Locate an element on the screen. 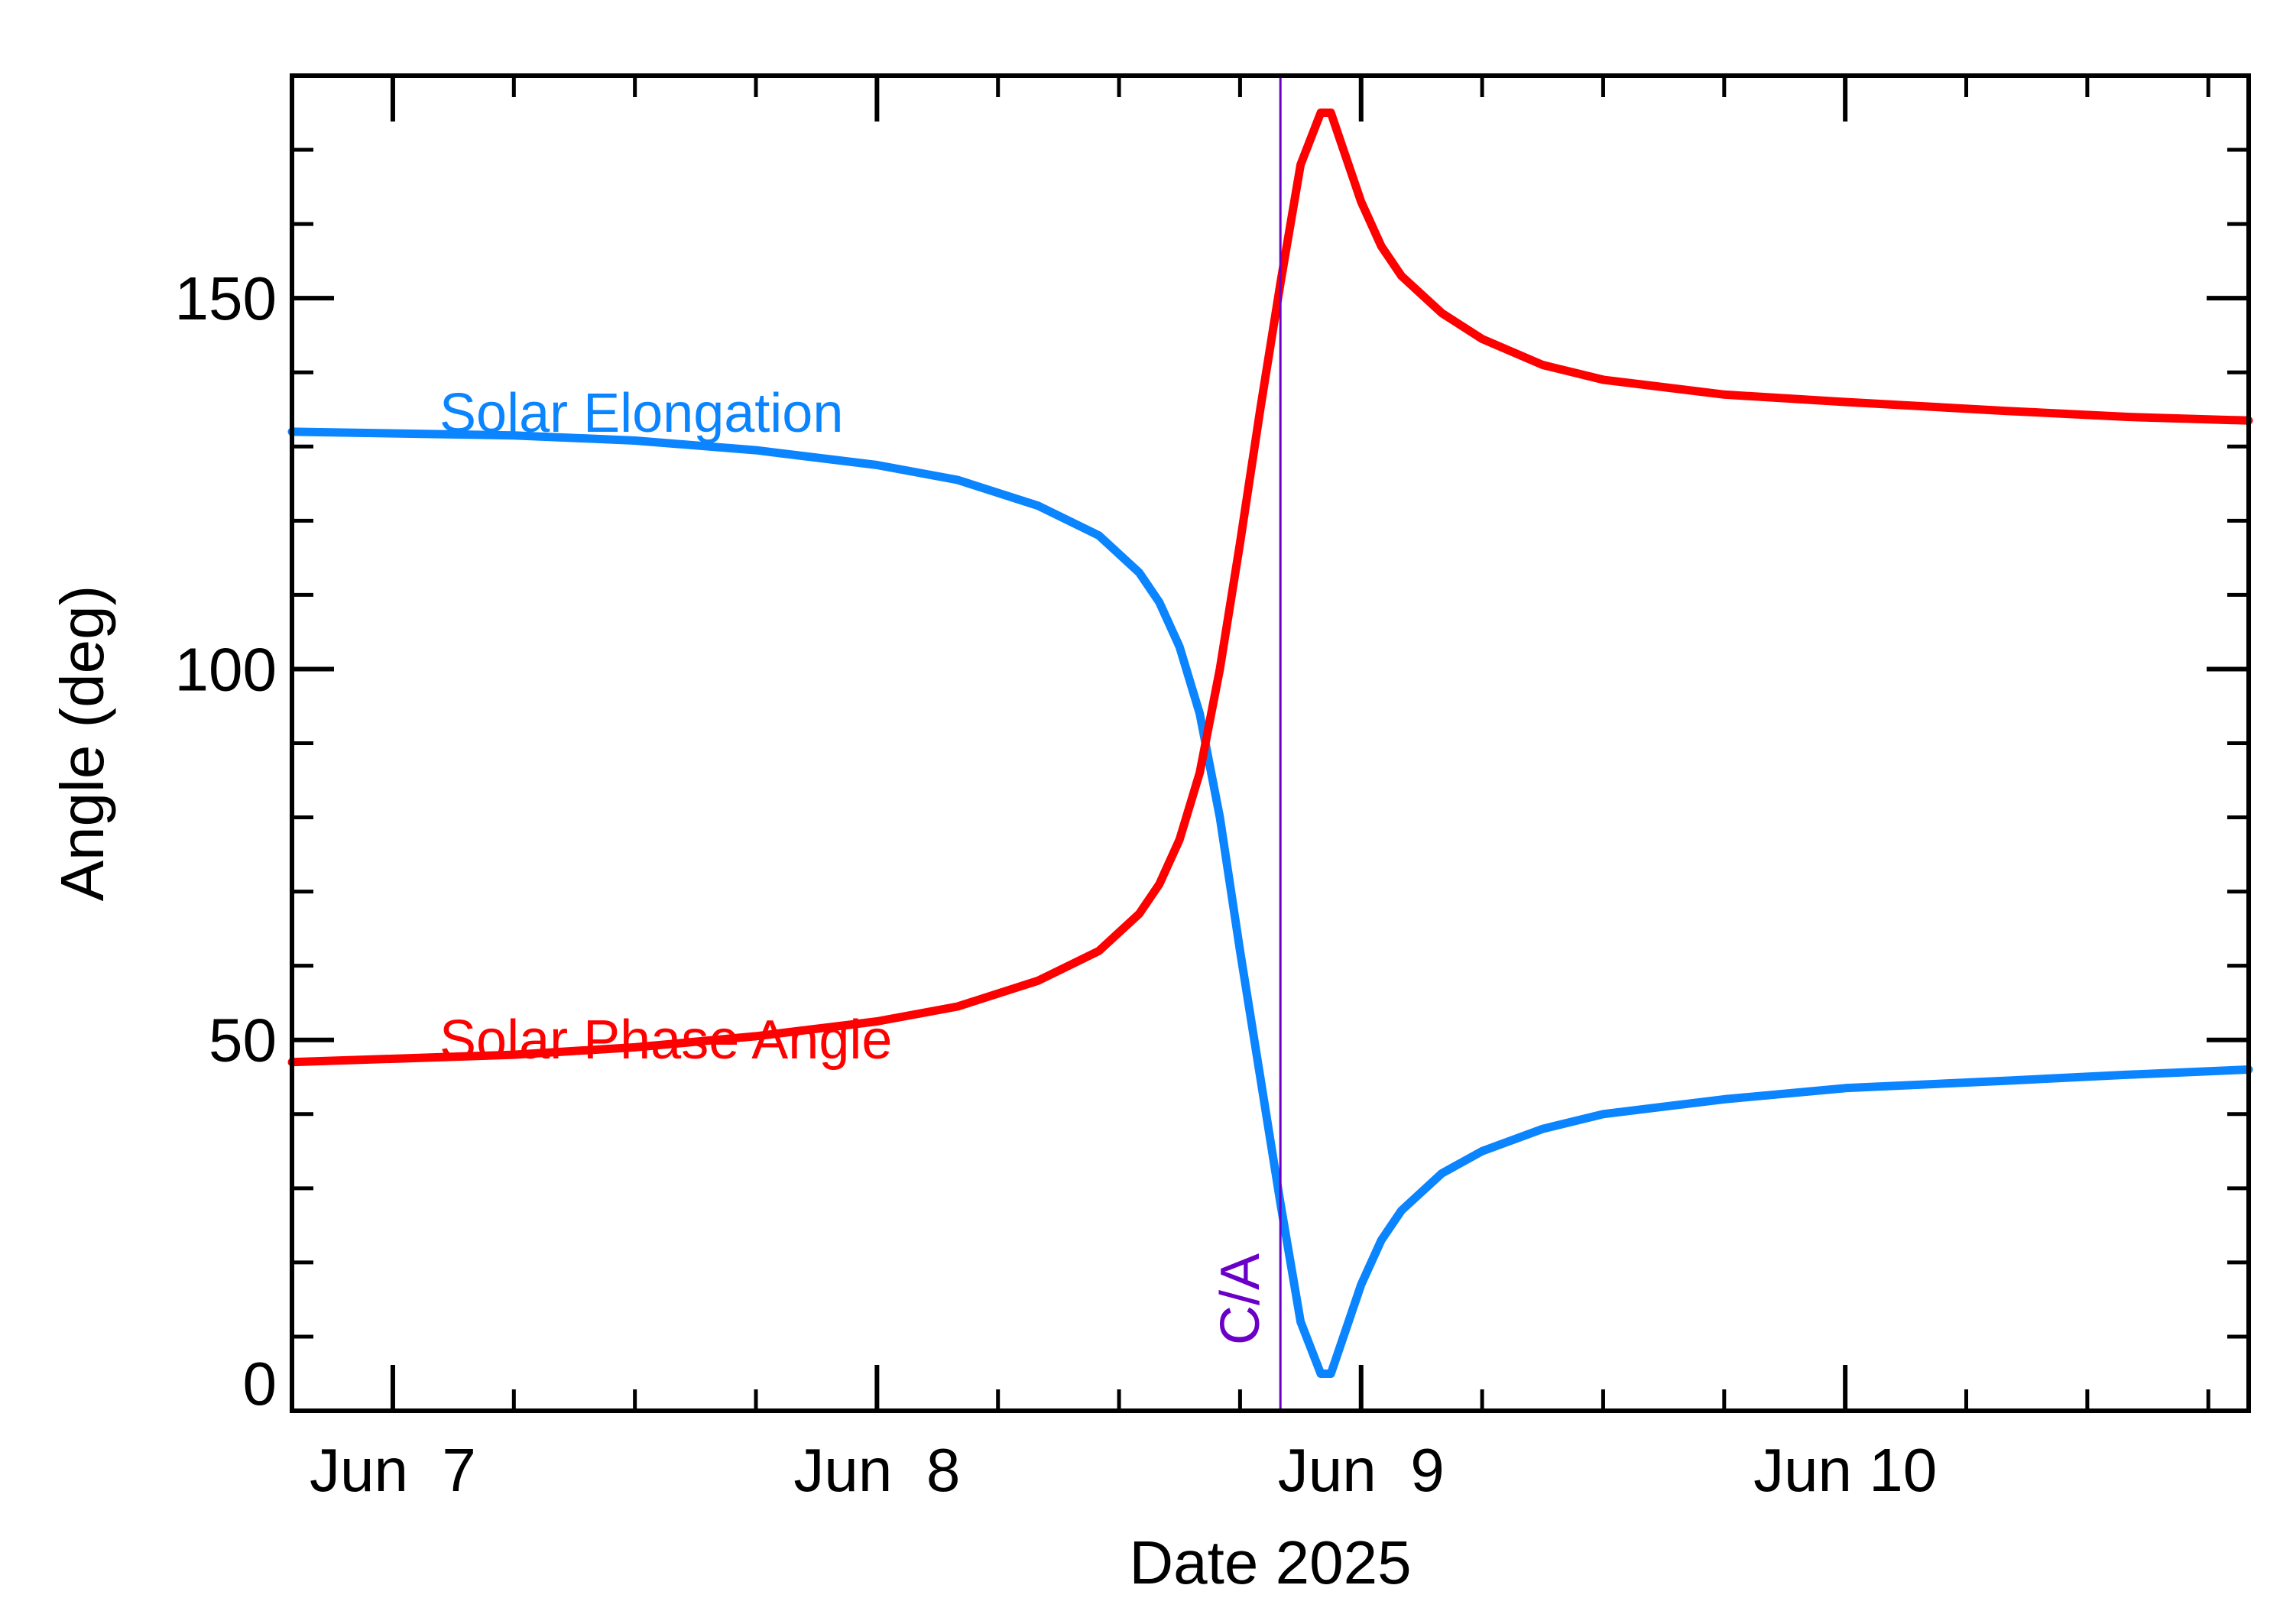 The height and width of the screenshot is (1624, 2293). closest-approach-marker: C/A is located at coordinates (1246, 743).